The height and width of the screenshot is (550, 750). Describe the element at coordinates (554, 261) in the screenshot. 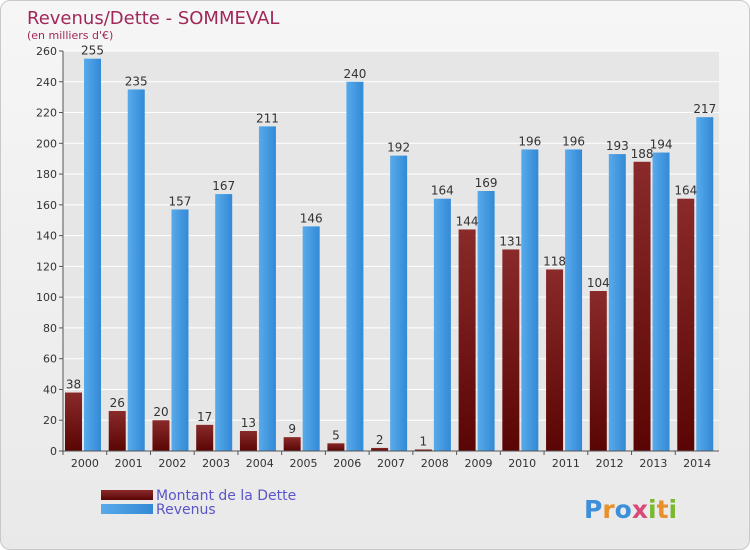

I see `data-label-debt: 118` at that location.